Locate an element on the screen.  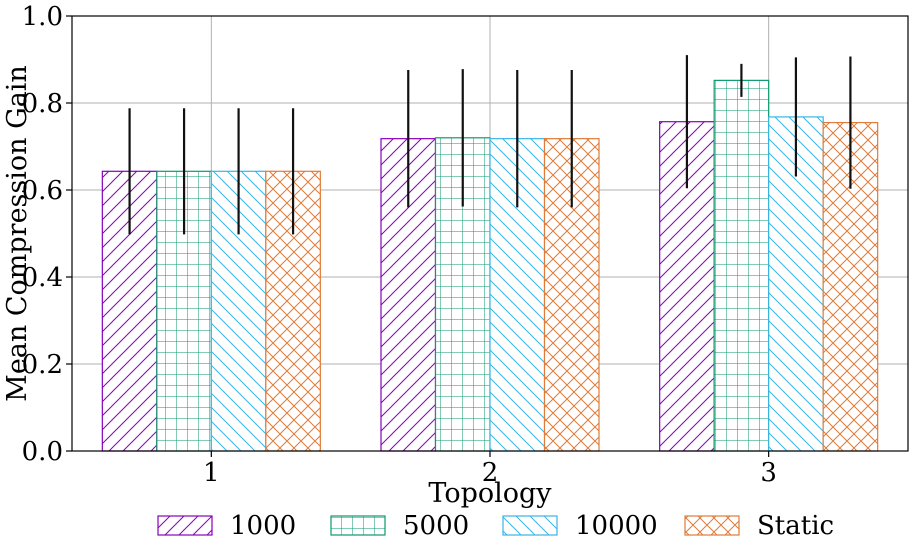
y-tick-label: 0.4 is located at coordinates (42, 278).